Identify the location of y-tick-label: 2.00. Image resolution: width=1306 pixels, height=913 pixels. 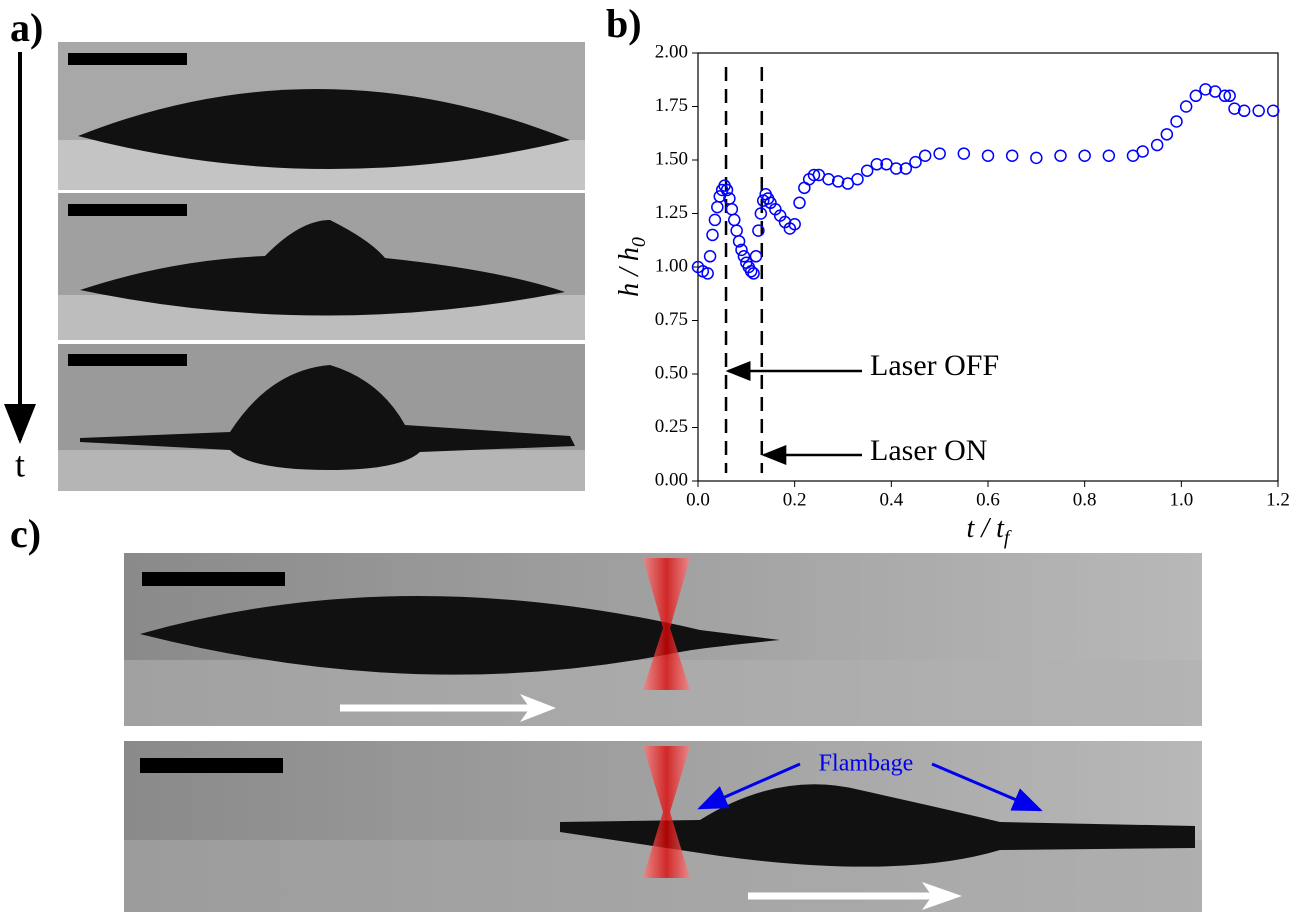
(671, 51).